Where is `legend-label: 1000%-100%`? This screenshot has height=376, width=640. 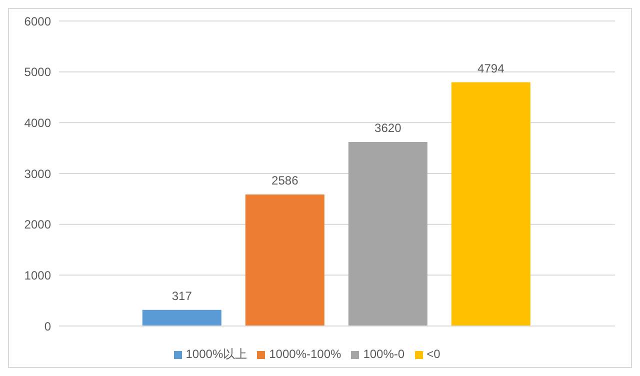 legend-label: 1000%-100% is located at coordinates (305, 354).